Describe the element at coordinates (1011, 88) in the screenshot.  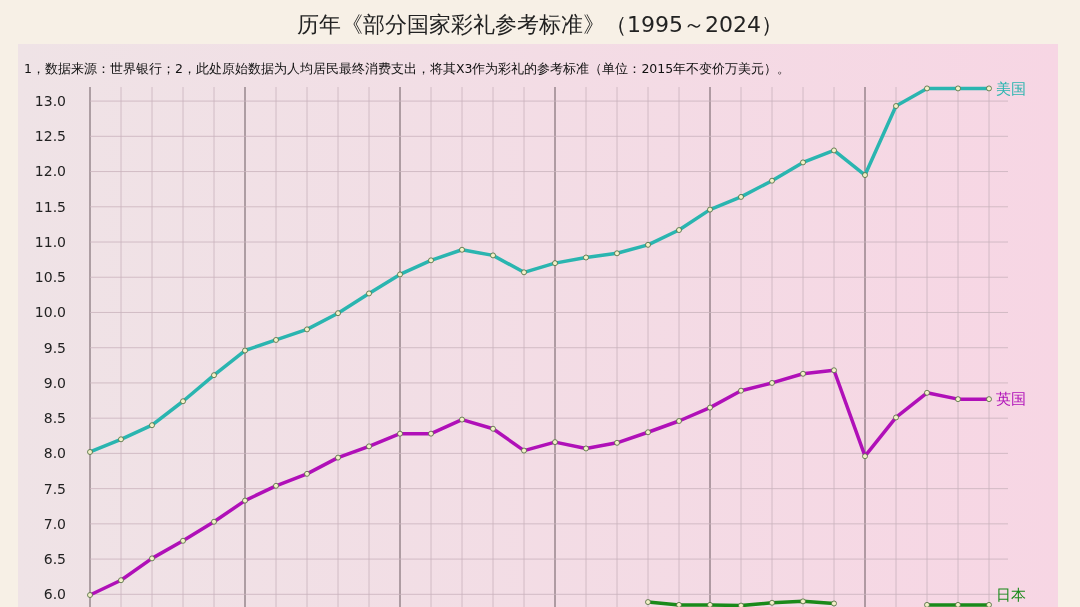
I see `series-label: 美国` at that location.